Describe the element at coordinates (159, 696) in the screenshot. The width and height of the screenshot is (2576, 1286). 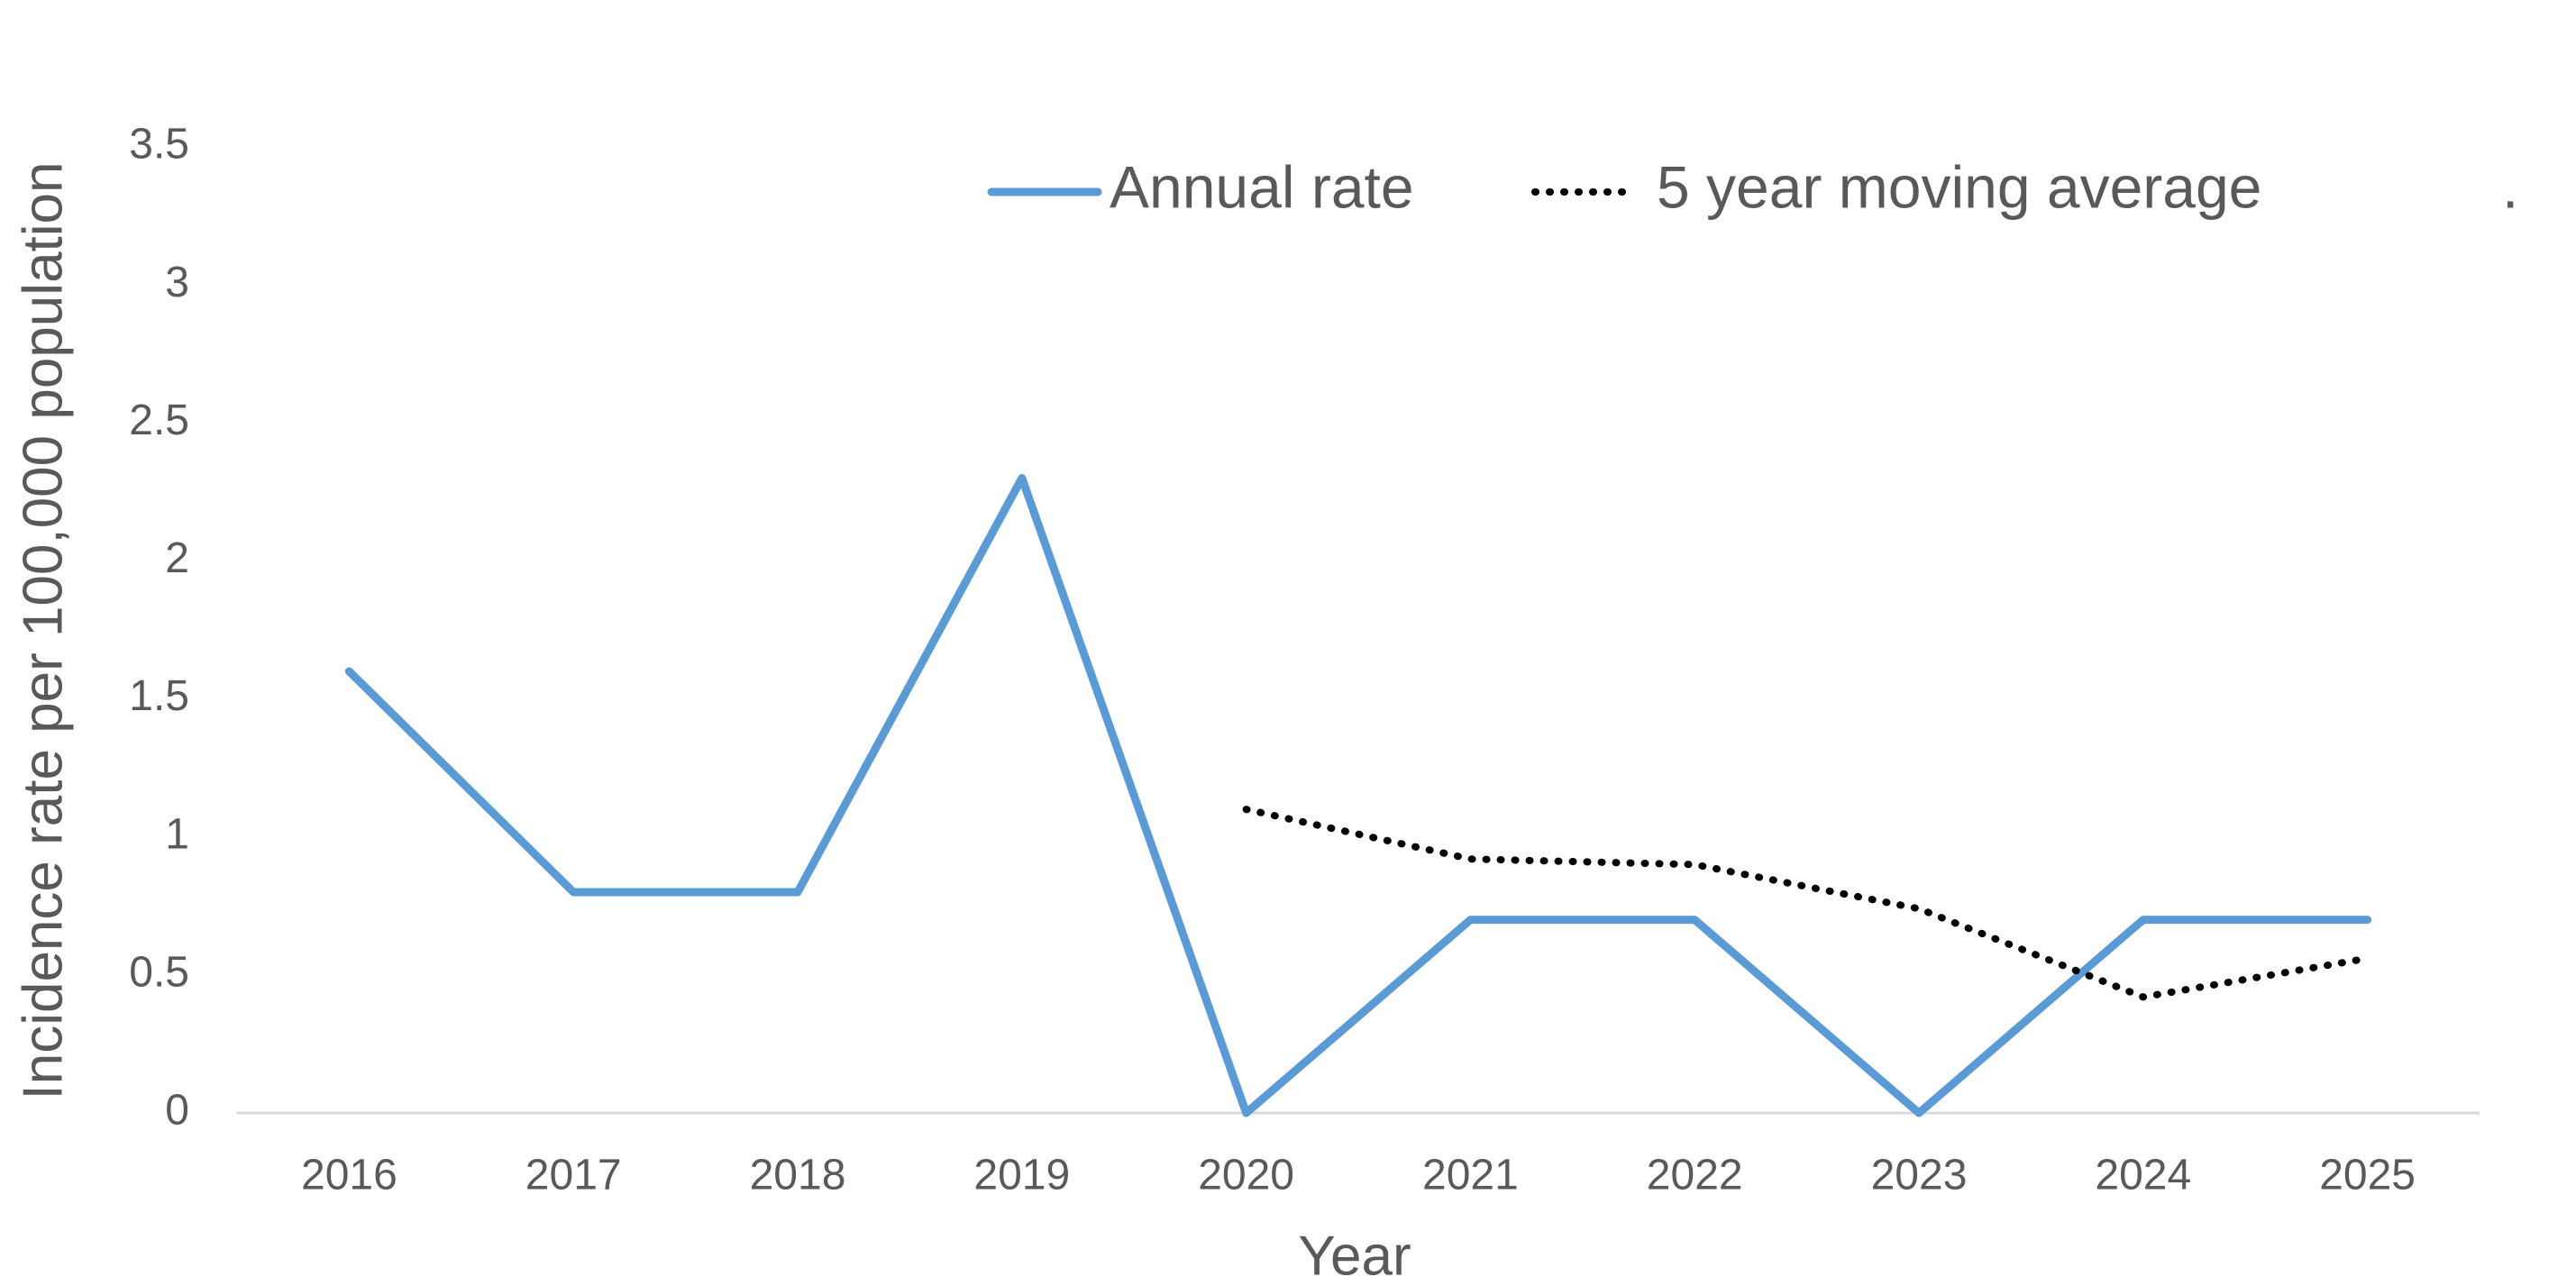
I see `y-tick-label: 1.5` at that location.